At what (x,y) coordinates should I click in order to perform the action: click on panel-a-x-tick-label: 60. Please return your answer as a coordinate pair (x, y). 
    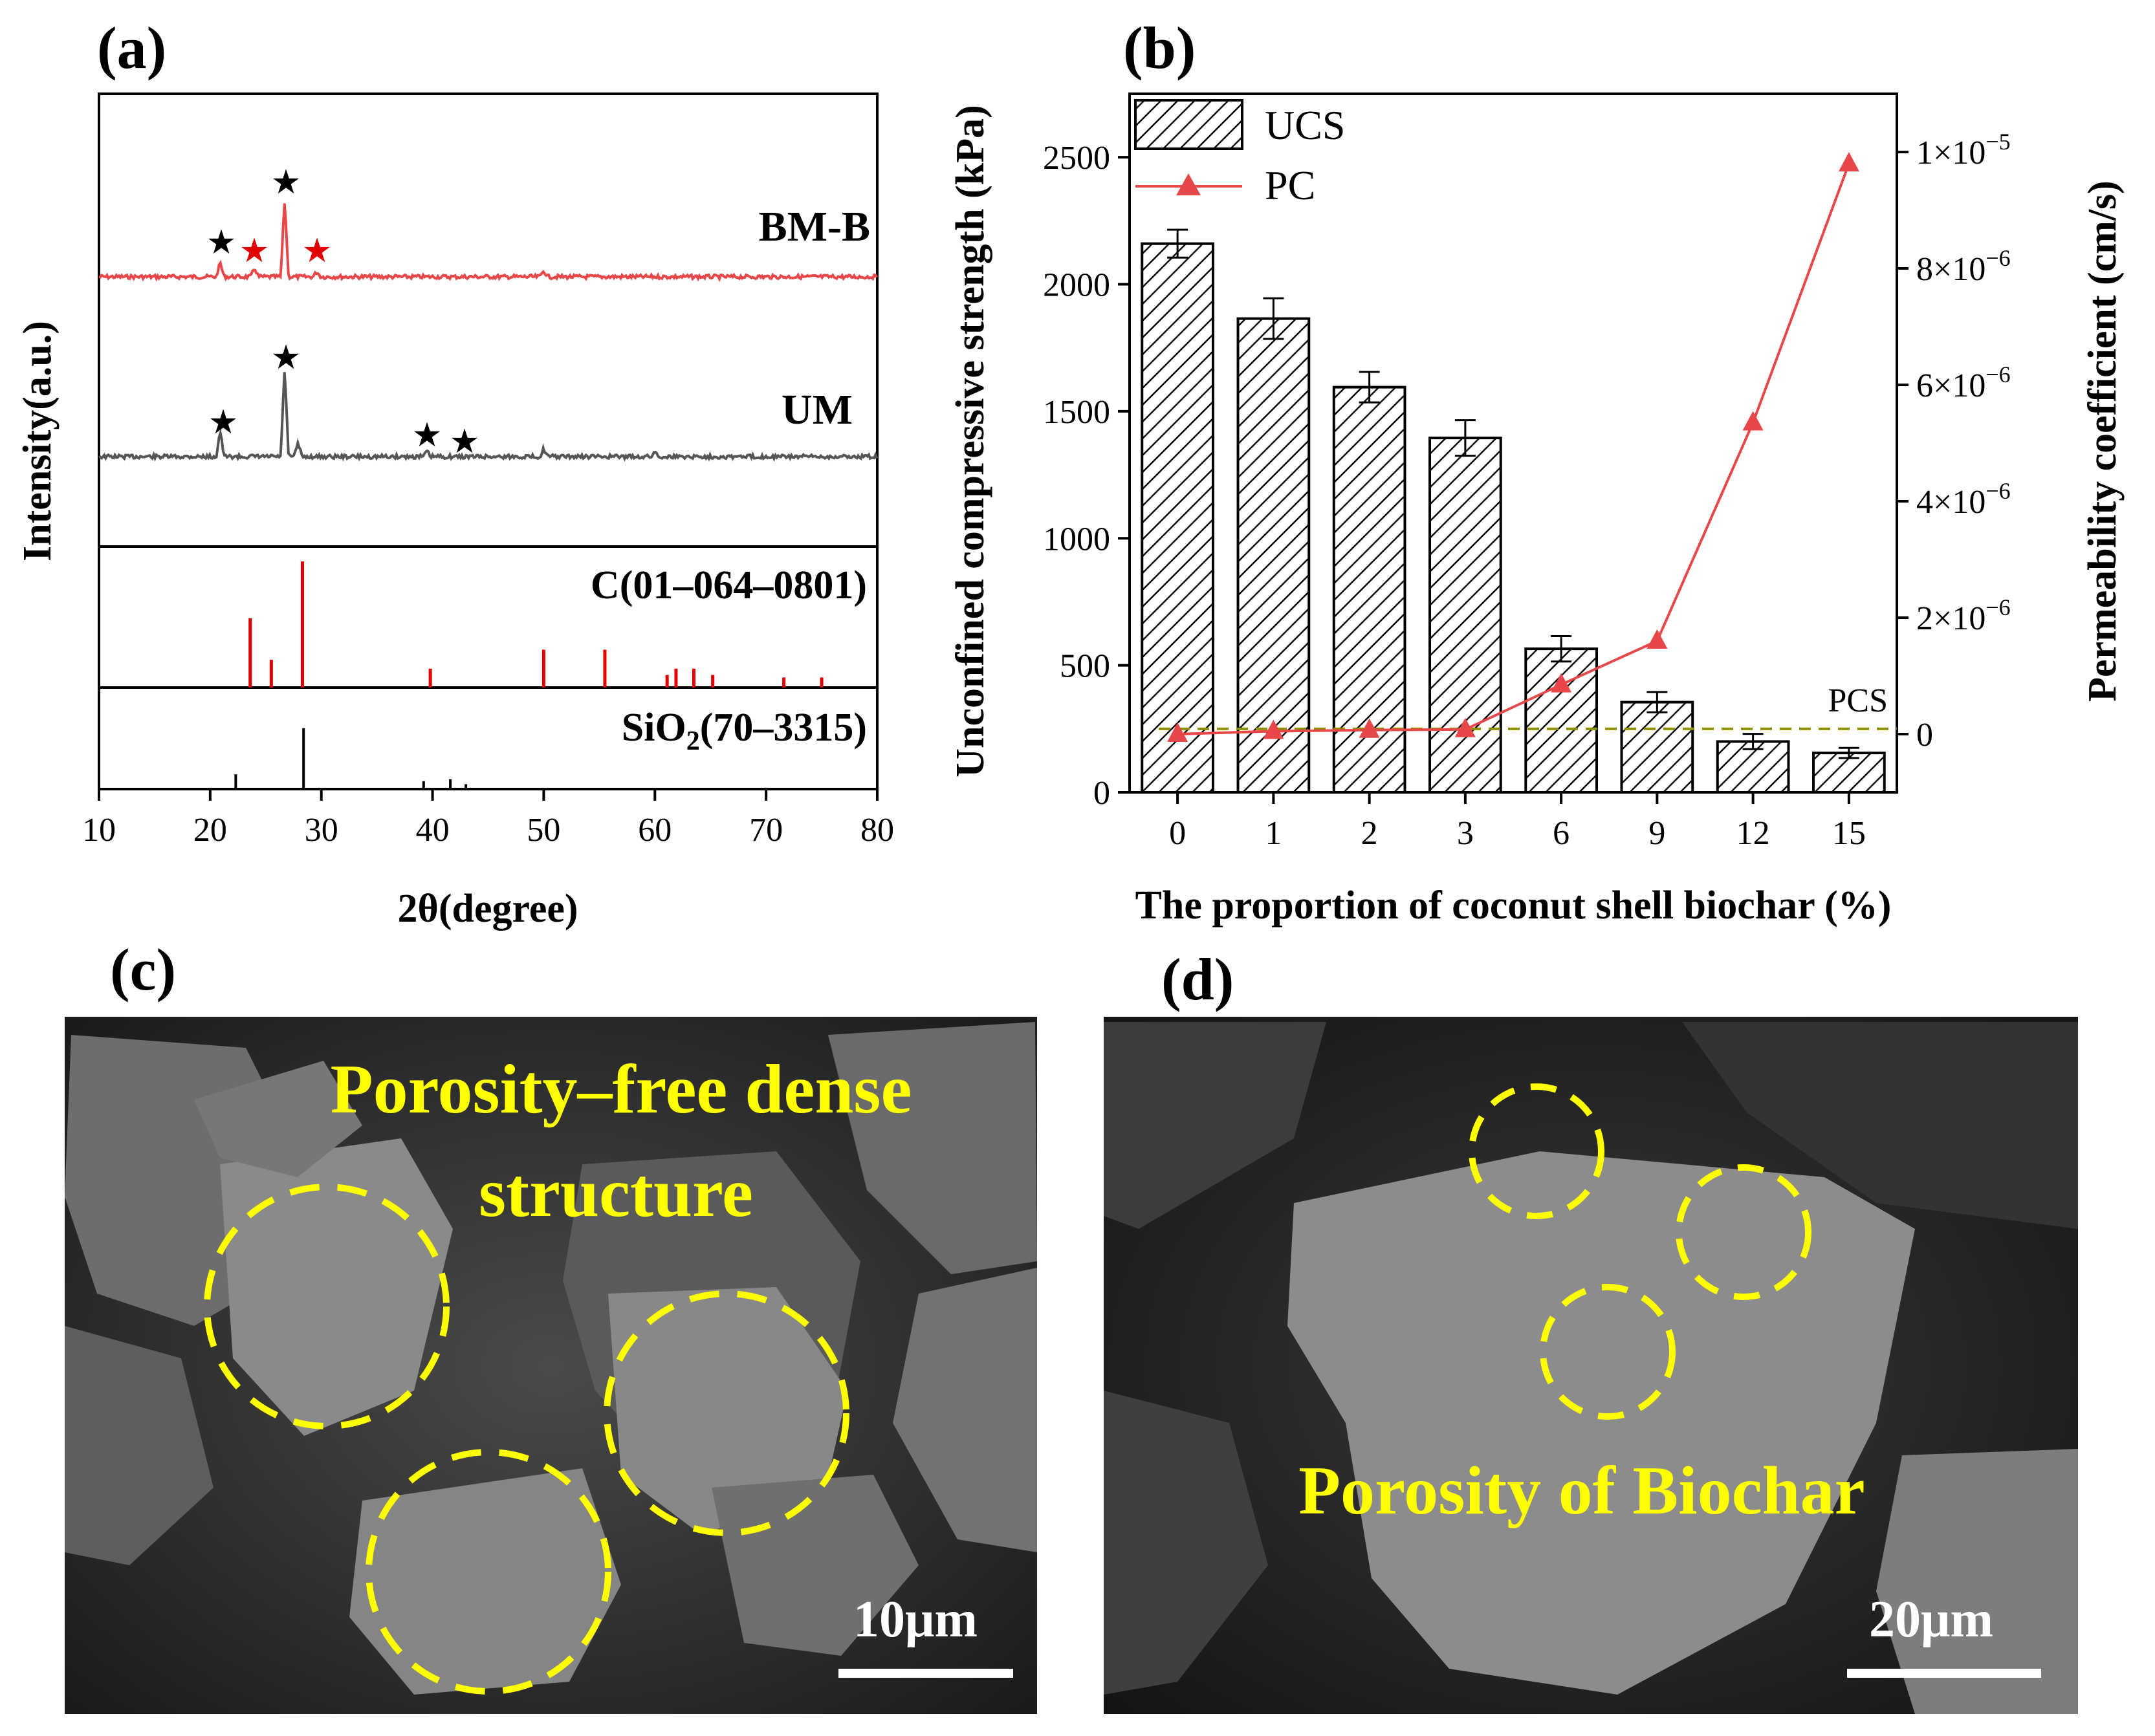
    Looking at the image, I should click on (655, 831).